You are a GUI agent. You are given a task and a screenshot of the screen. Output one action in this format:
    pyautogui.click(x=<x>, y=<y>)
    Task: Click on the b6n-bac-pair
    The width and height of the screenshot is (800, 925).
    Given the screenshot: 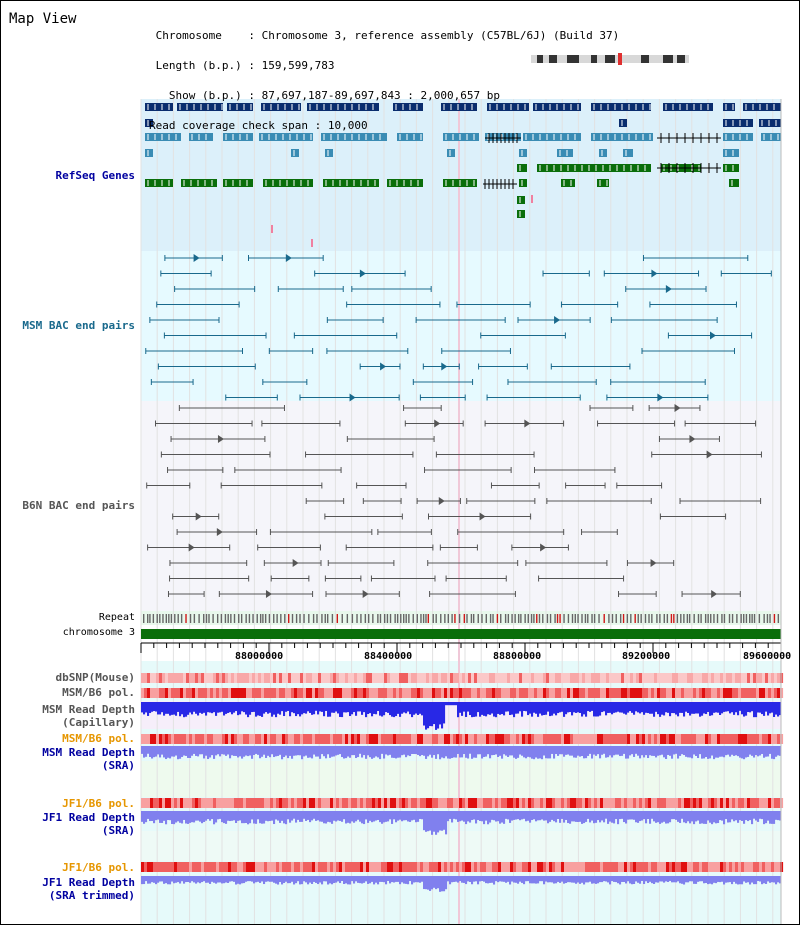 What is the action you would take?
    pyautogui.click(x=268, y=594)
    